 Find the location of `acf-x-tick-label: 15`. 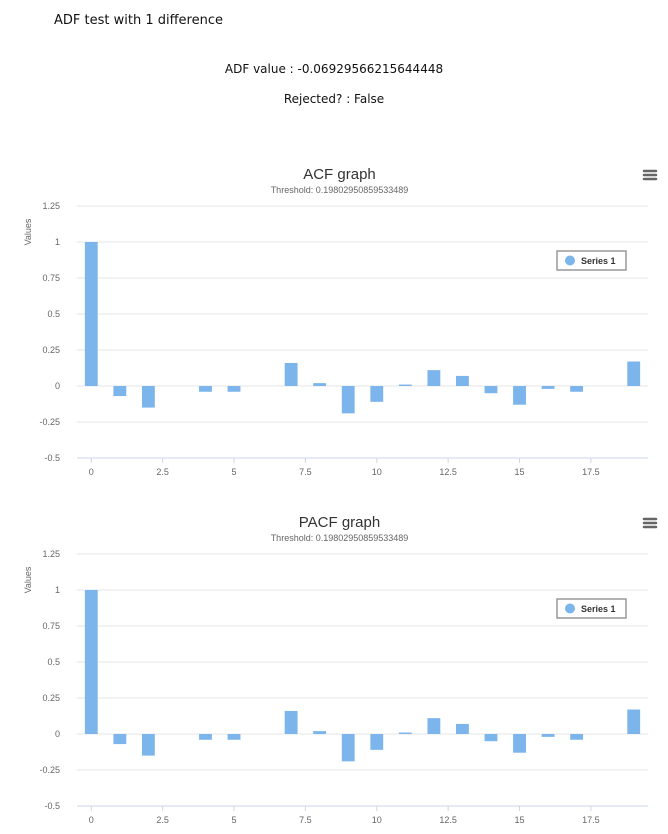

acf-x-tick-label: 15 is located at coordinates (520, 472).